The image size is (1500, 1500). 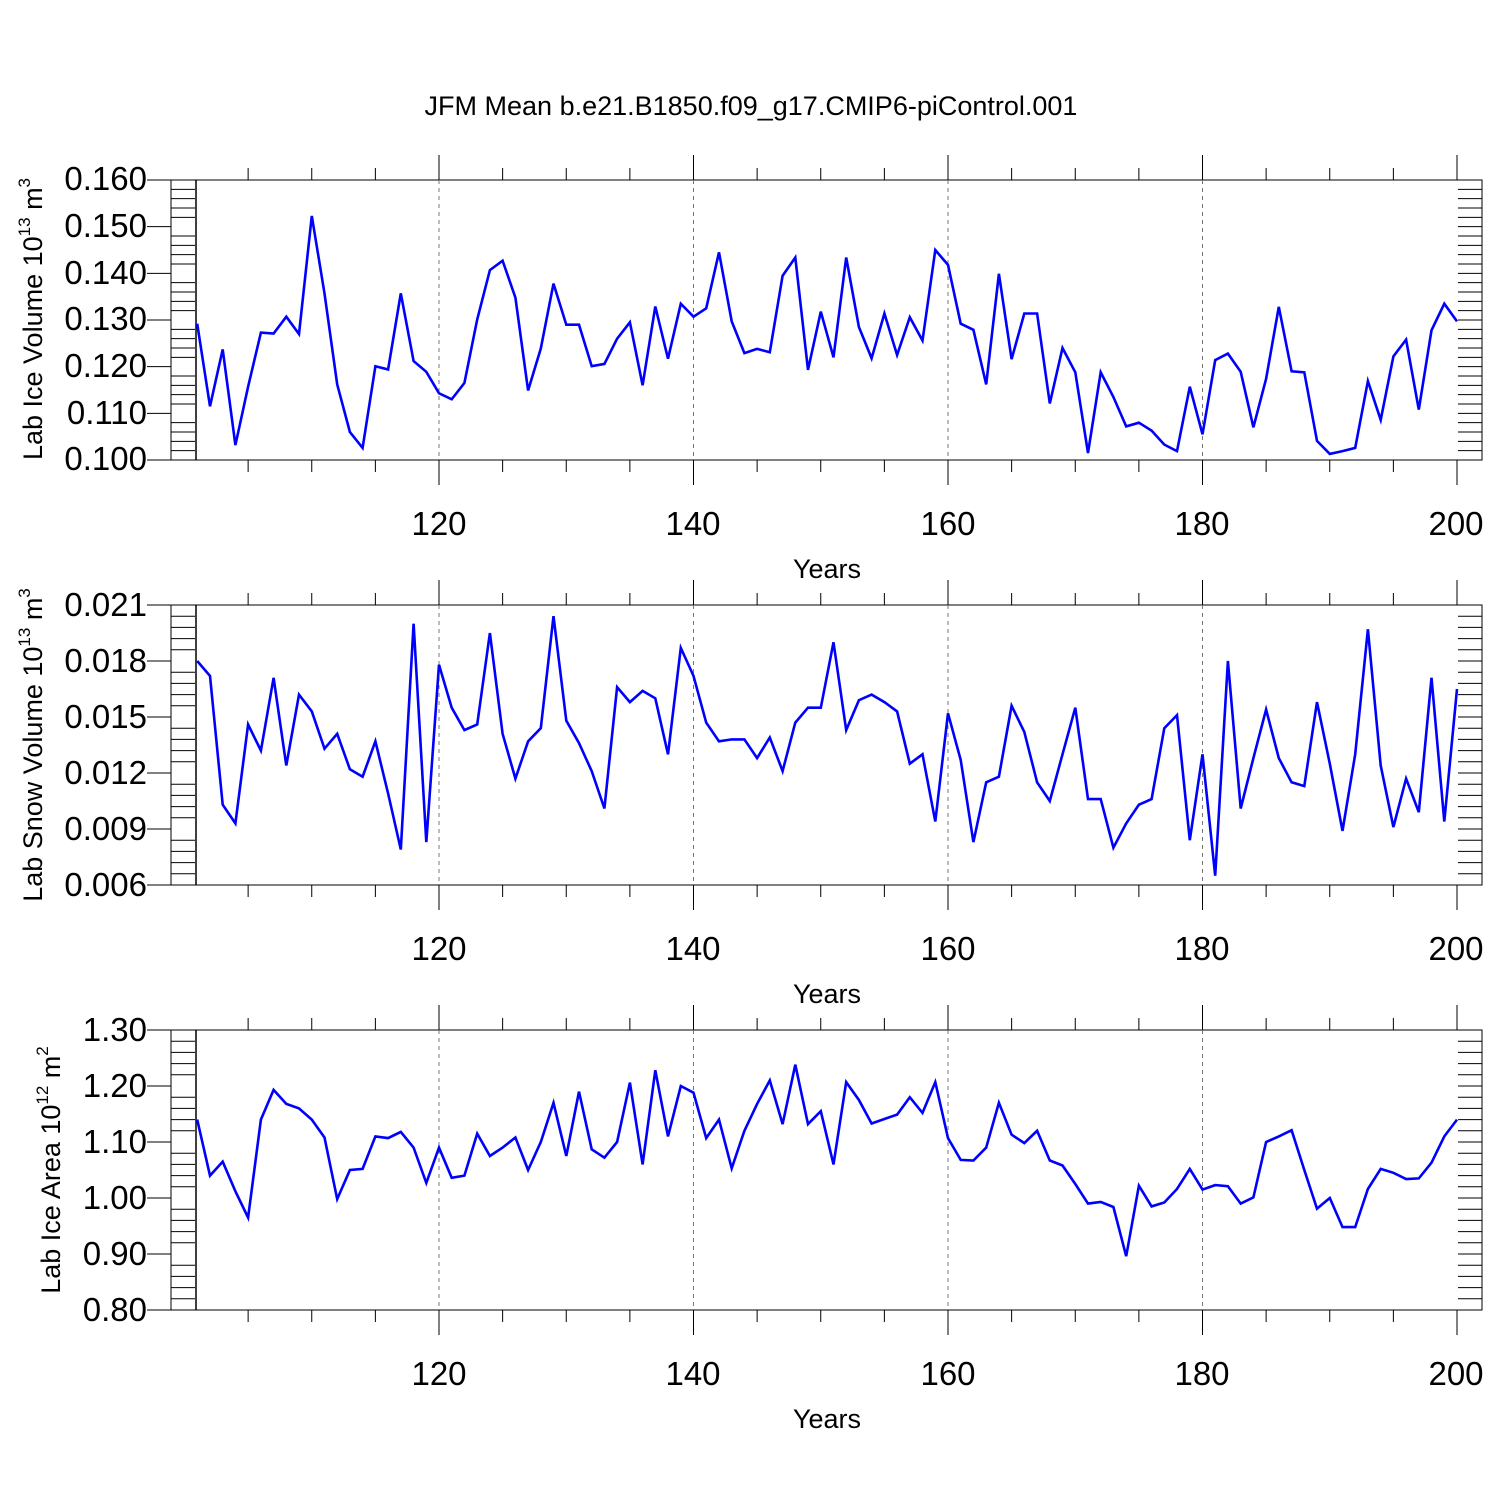 What do you see at coordinates (827, 1419) in the screenshot?
I see `ice-area-x-label: Years` at bounding box center [827, 1419].